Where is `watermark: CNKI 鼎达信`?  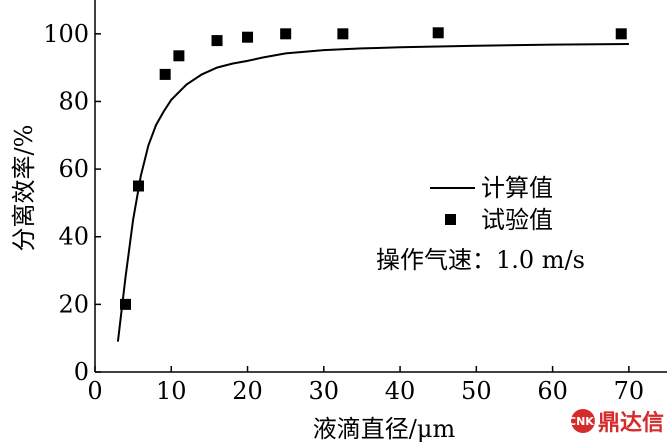
watermark: CNKI 鼎达信 is located at coordinates (616, 421).